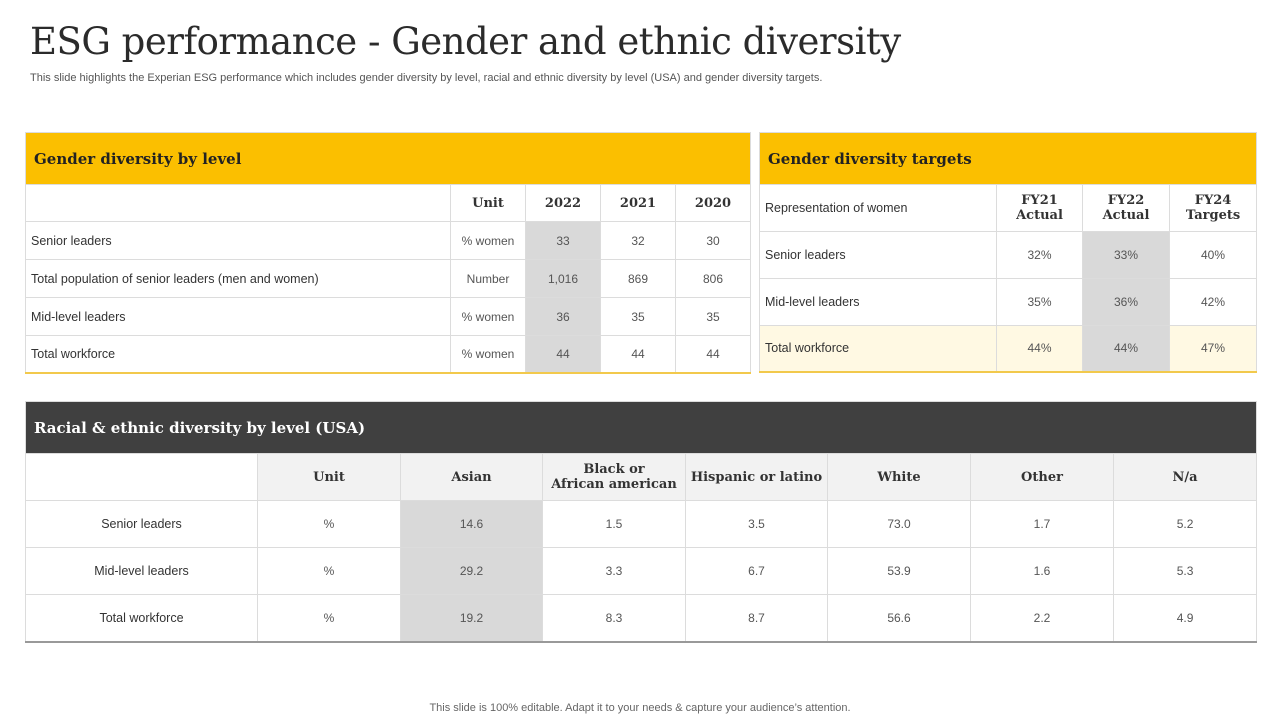  What do you see at coordinates (1039, 255) in the screenshot?
I see `value-cell: 32%` at bounding box center [1039, 255].